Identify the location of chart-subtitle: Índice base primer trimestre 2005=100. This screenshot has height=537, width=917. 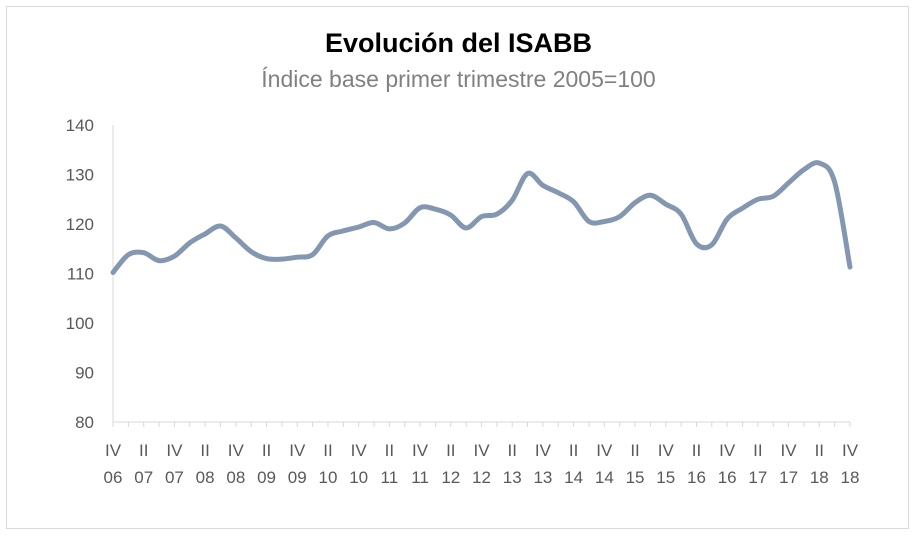
(458, 79).